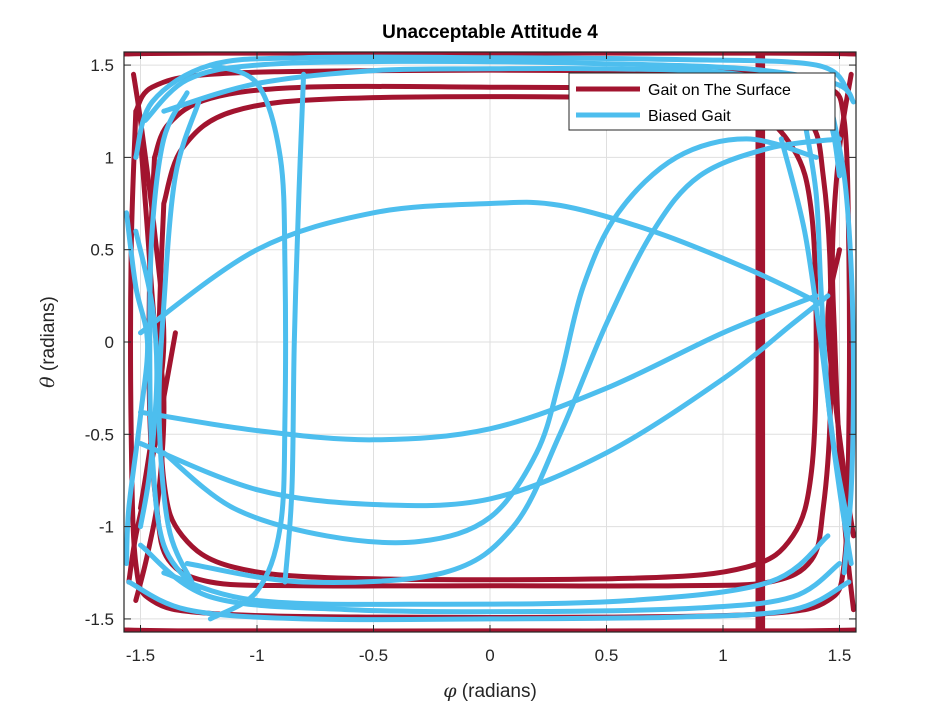 The image size is (947, 710). Describe the element at coordinates (102, 250) in the screenshot. I see `y-tick-label: 0.5` at that location.